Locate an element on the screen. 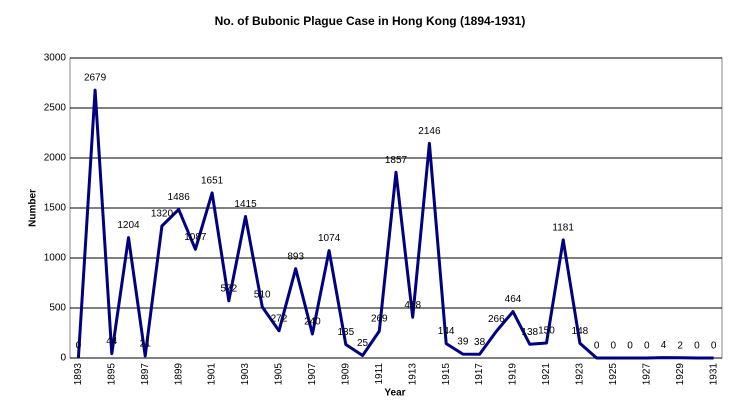 The width and height of the screenshot is (740, 416). data-label: 1181 is located at coordinates (563, 228).